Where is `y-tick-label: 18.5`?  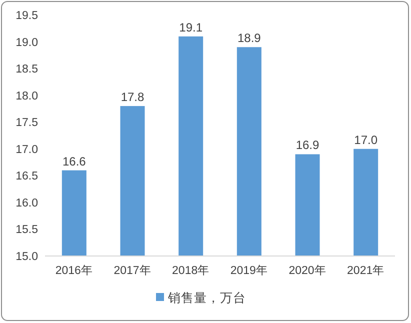 y-tick-label: 18.5 is located at coordinates (27, 70).